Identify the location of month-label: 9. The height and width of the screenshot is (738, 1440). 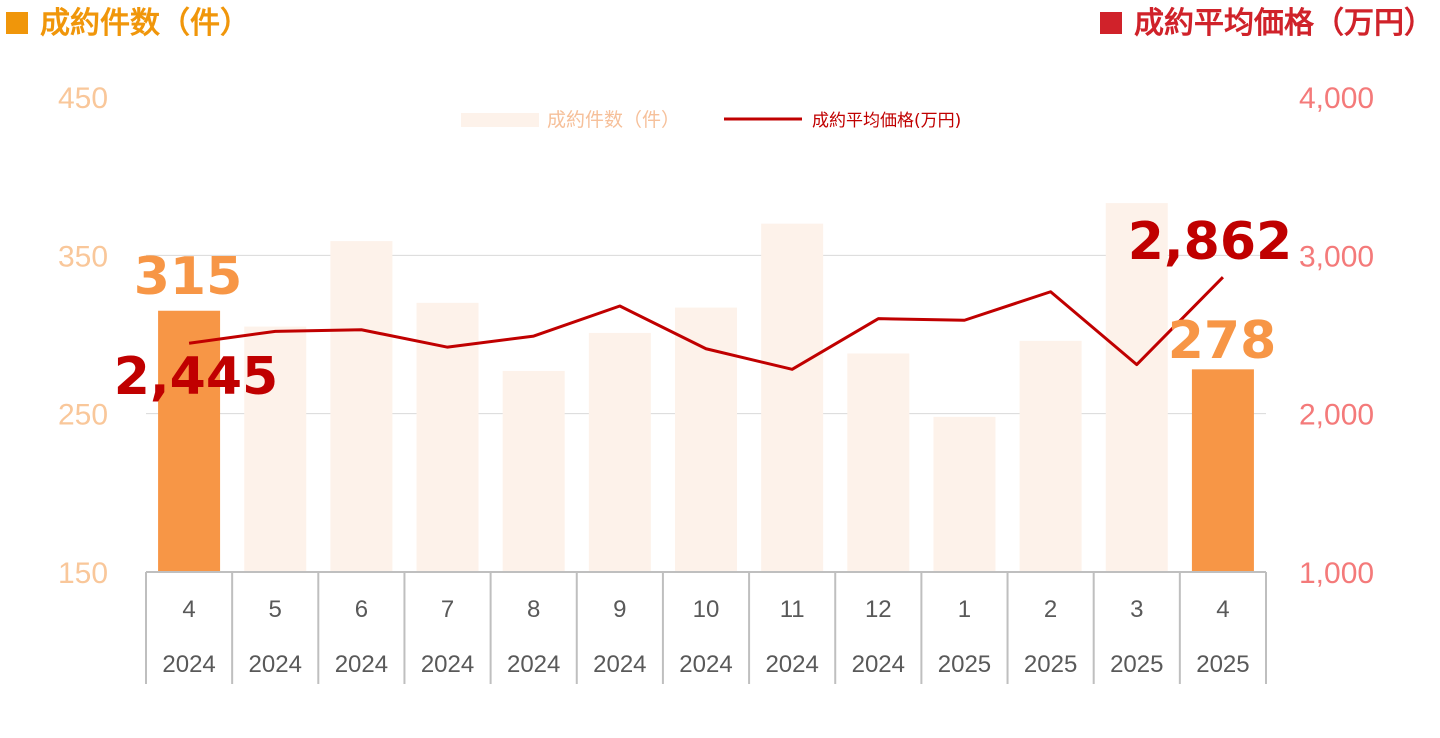
(619, 609).